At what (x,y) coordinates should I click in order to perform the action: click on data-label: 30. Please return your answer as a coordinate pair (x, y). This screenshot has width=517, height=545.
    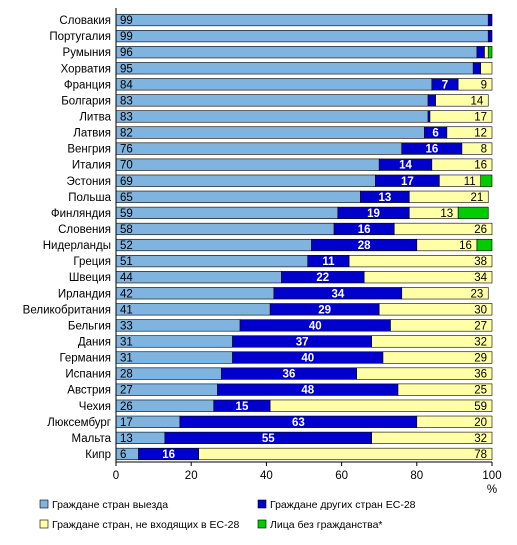
    Looking at the image, I should click on (480, 310).